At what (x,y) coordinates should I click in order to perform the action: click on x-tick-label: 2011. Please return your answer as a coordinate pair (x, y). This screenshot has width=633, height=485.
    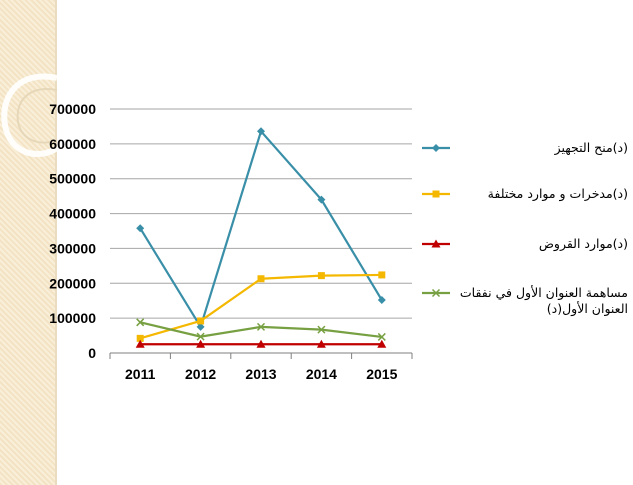
    Looking at the image, I should click on (140, 374).